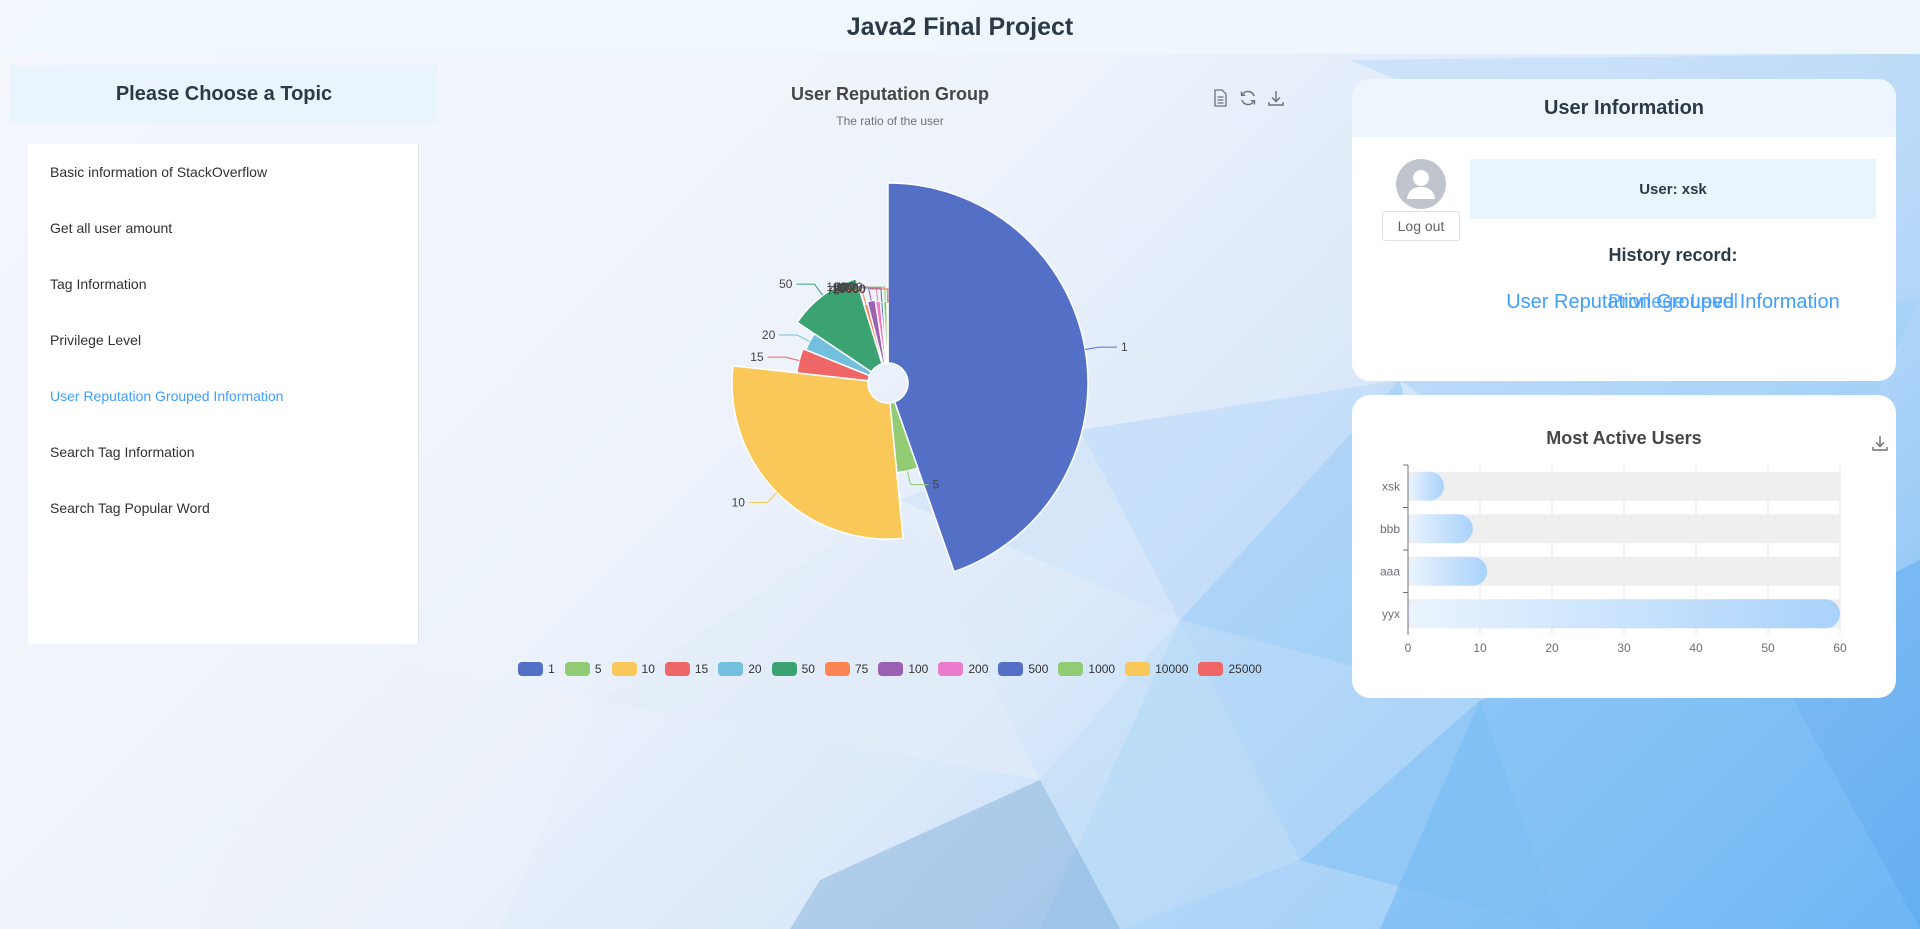  I want to click on sidebar-item-basic-info: Basic information of StackOverflow, so click(159, 172).